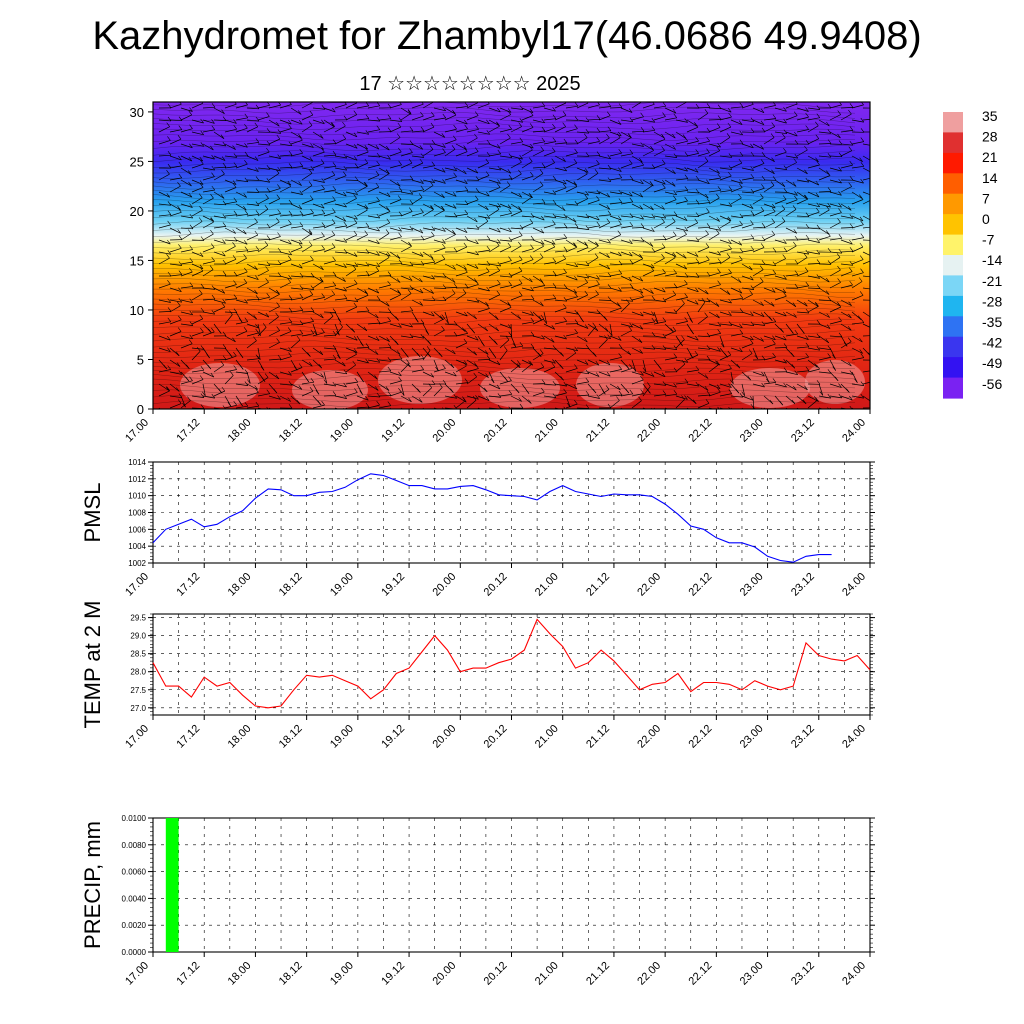  What do you see at coordinates (240, 585) in the screenshot?
I see `x-tick-label: 18.00` at bounding box center [240, 585].